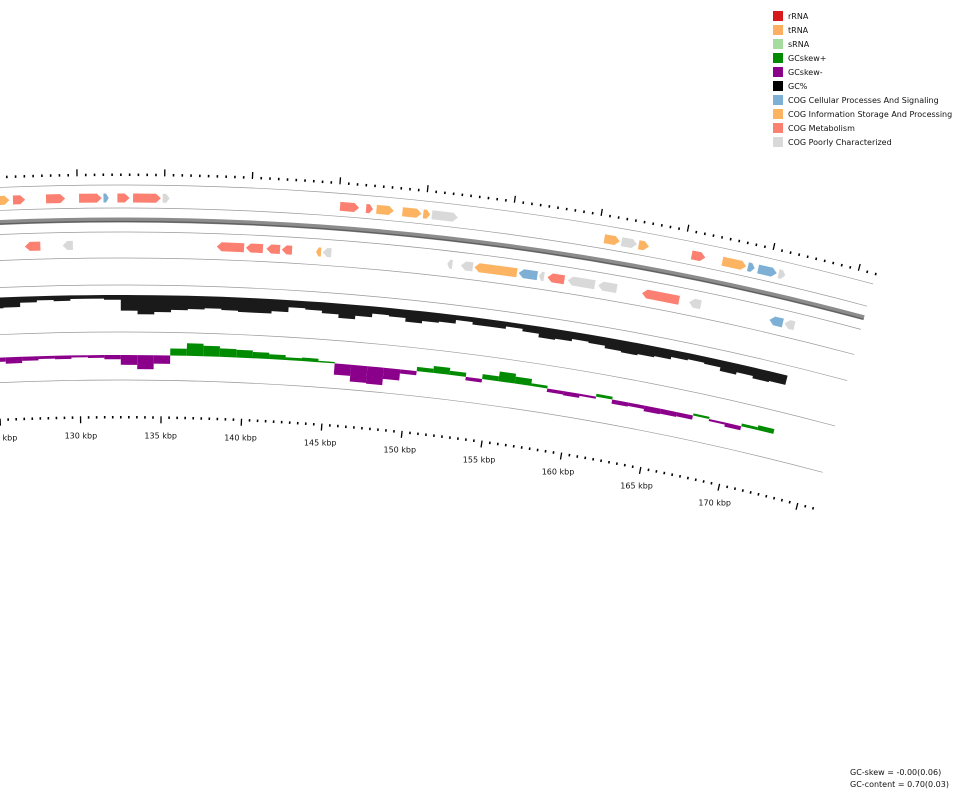  What do you see at coordinates (399, 450) in the screenshot?
I see `tick-label: 150 kbp` at bounding box center [399, 450].